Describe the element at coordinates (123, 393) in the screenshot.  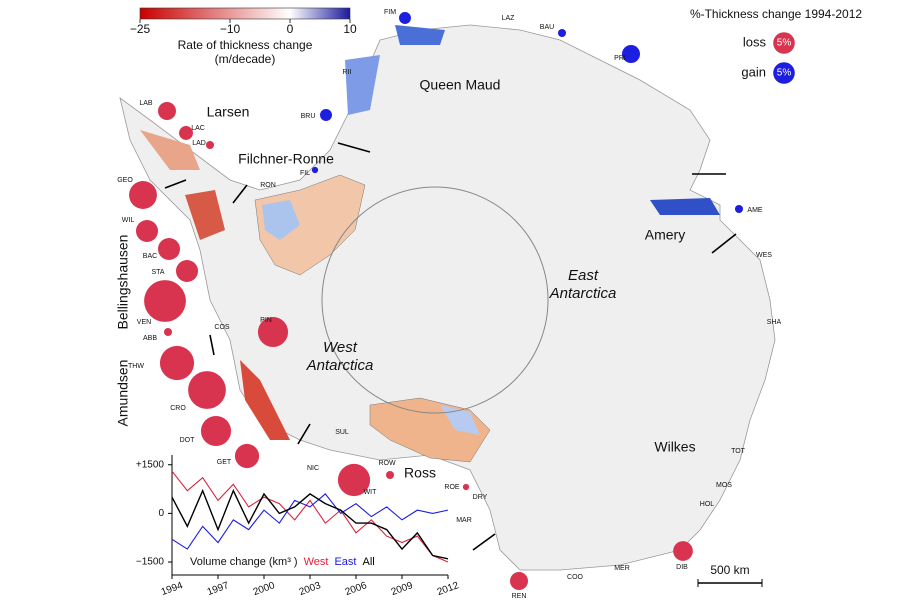
I see `region-label: Amundsen` at that location.